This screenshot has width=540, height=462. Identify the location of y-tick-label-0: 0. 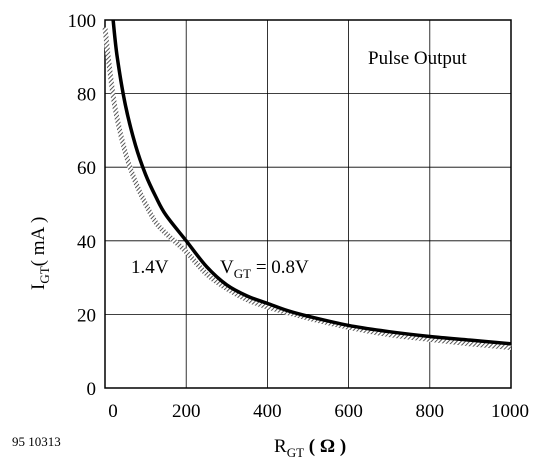
(92, 389).